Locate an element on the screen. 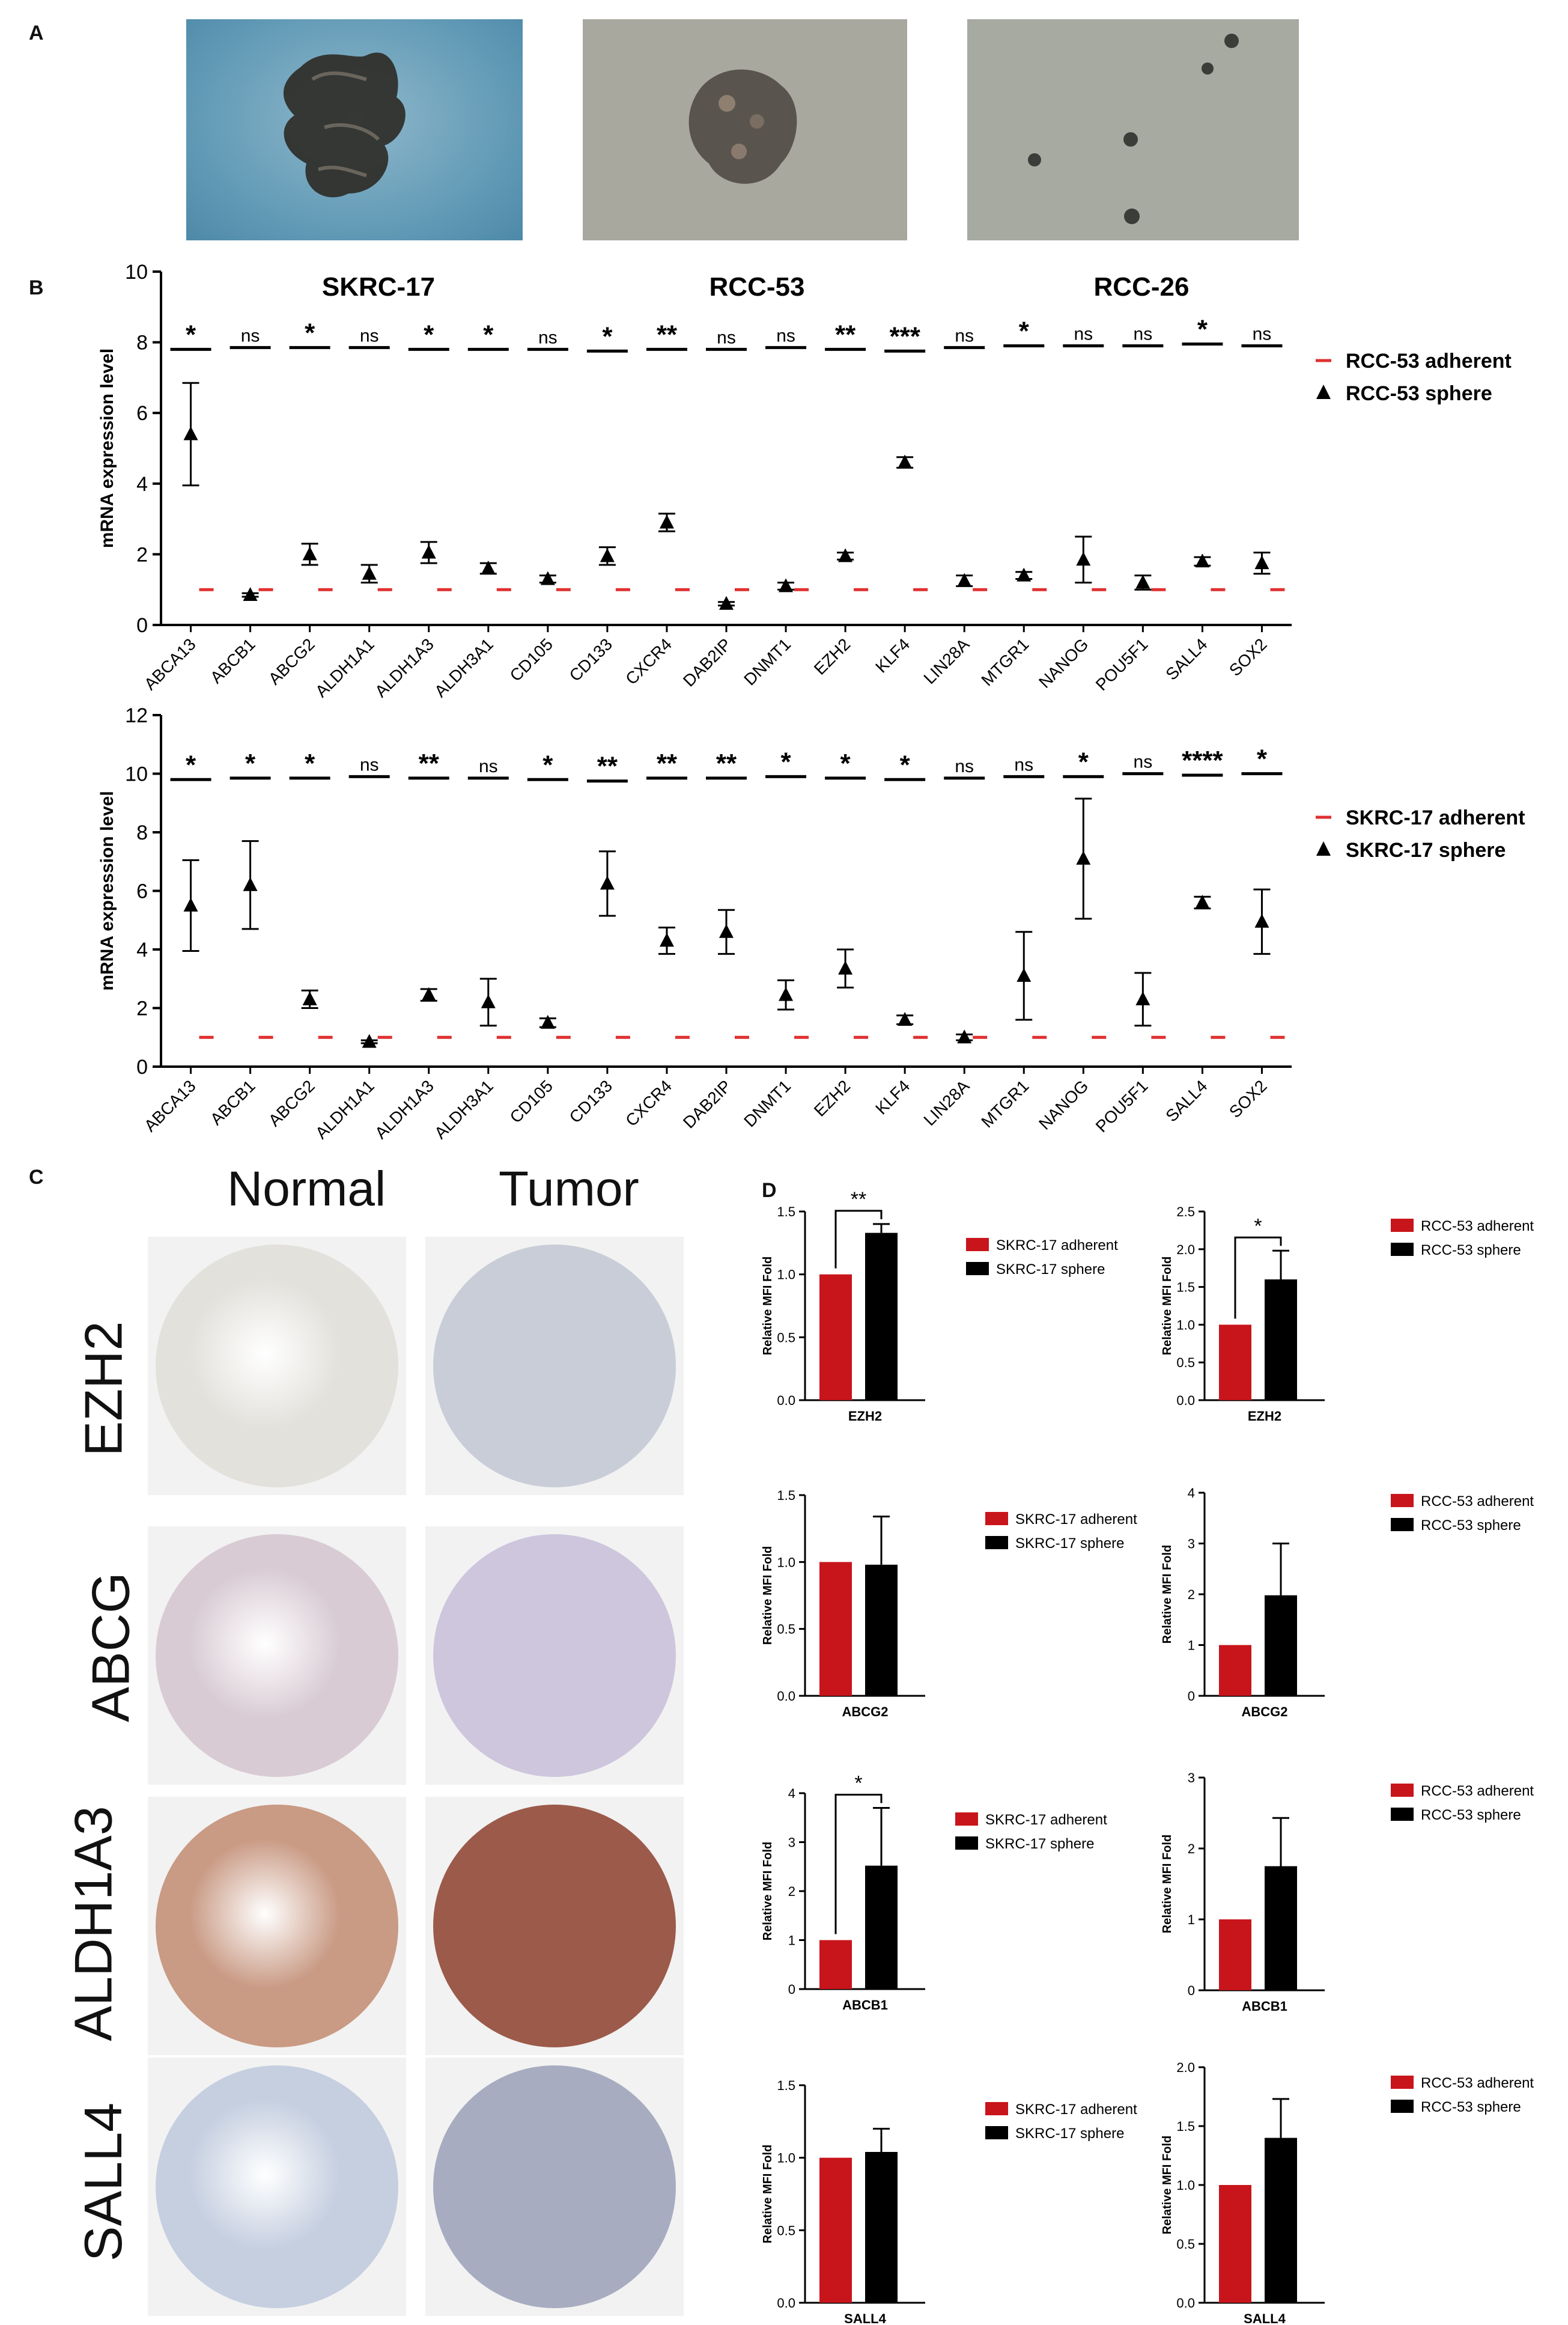  x-tick-label: ABCG2 is located at coordinates (291, 1103).